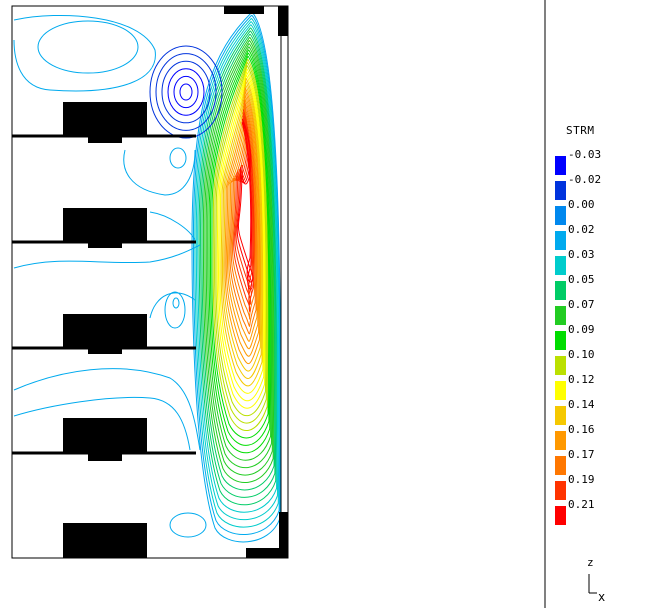 This screenshot has height=608, width=666. What do you see at coordinates (581, 479) in the screenshot?
I see `legend-label: 0.19` at bounding box center [581, 479].